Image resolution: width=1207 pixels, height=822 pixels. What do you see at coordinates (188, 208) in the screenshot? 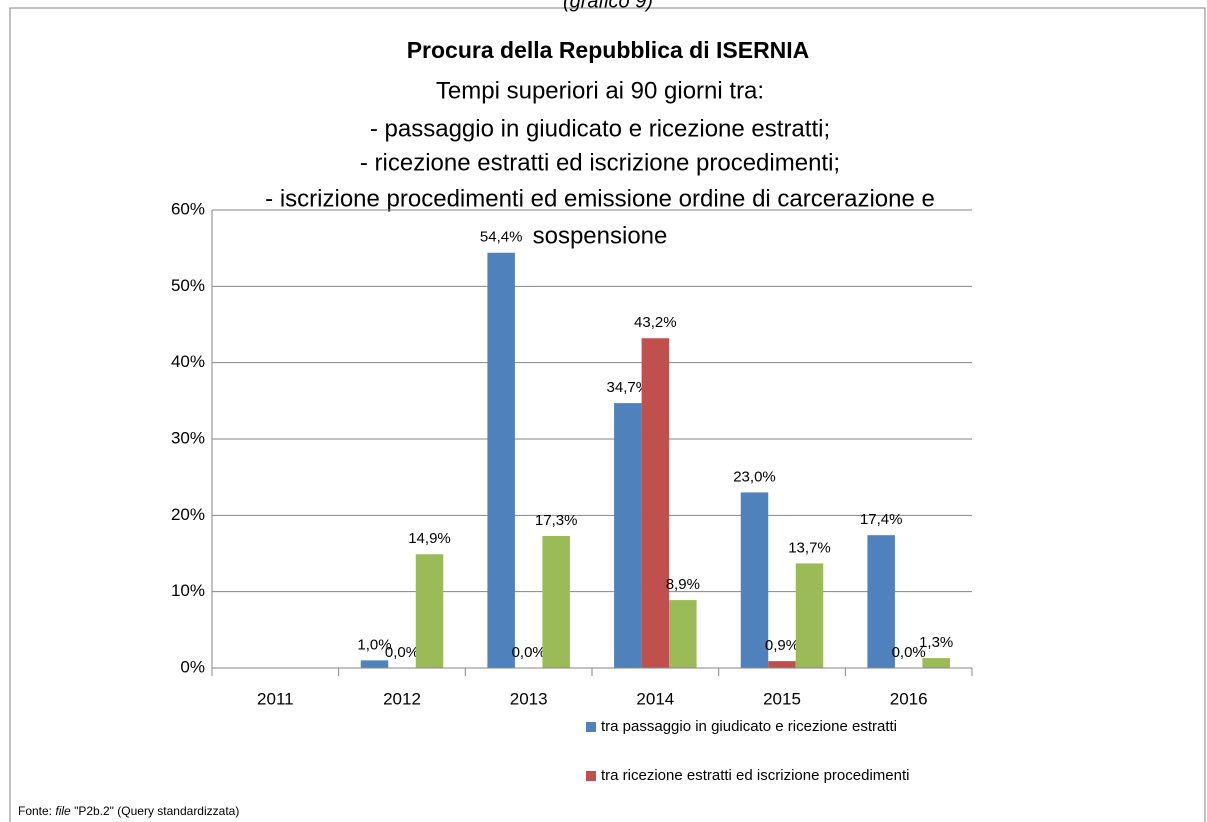
I see `y-tick-label: 60%` at bounding box center [188, 208].